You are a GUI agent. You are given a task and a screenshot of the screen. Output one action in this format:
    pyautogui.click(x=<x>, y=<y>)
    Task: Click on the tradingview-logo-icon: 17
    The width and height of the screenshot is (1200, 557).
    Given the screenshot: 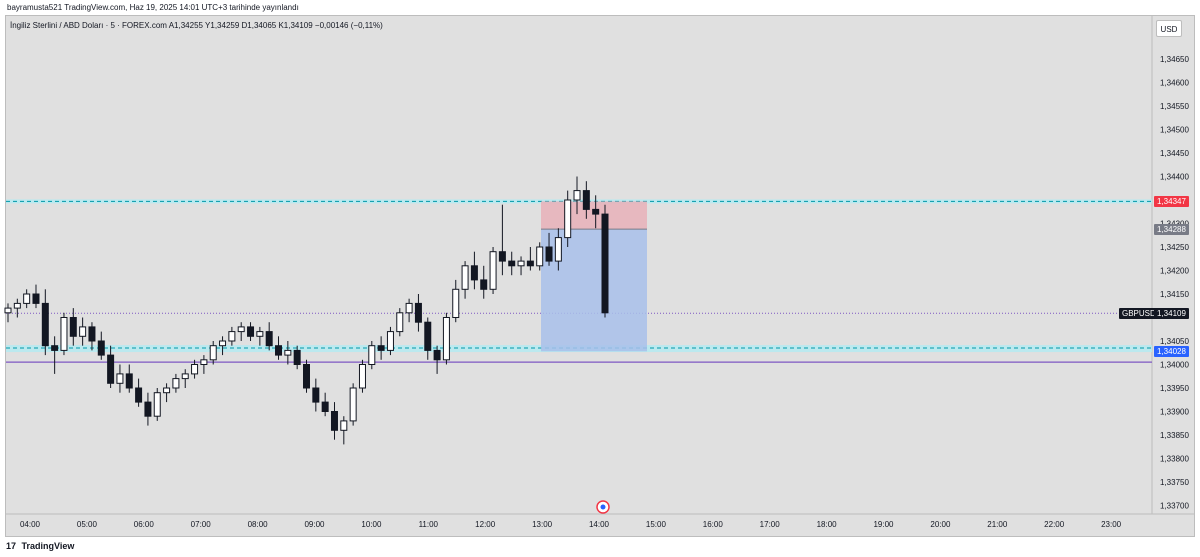 What is the action you would take?
    pyautogui.click(x=11, y=546)
    